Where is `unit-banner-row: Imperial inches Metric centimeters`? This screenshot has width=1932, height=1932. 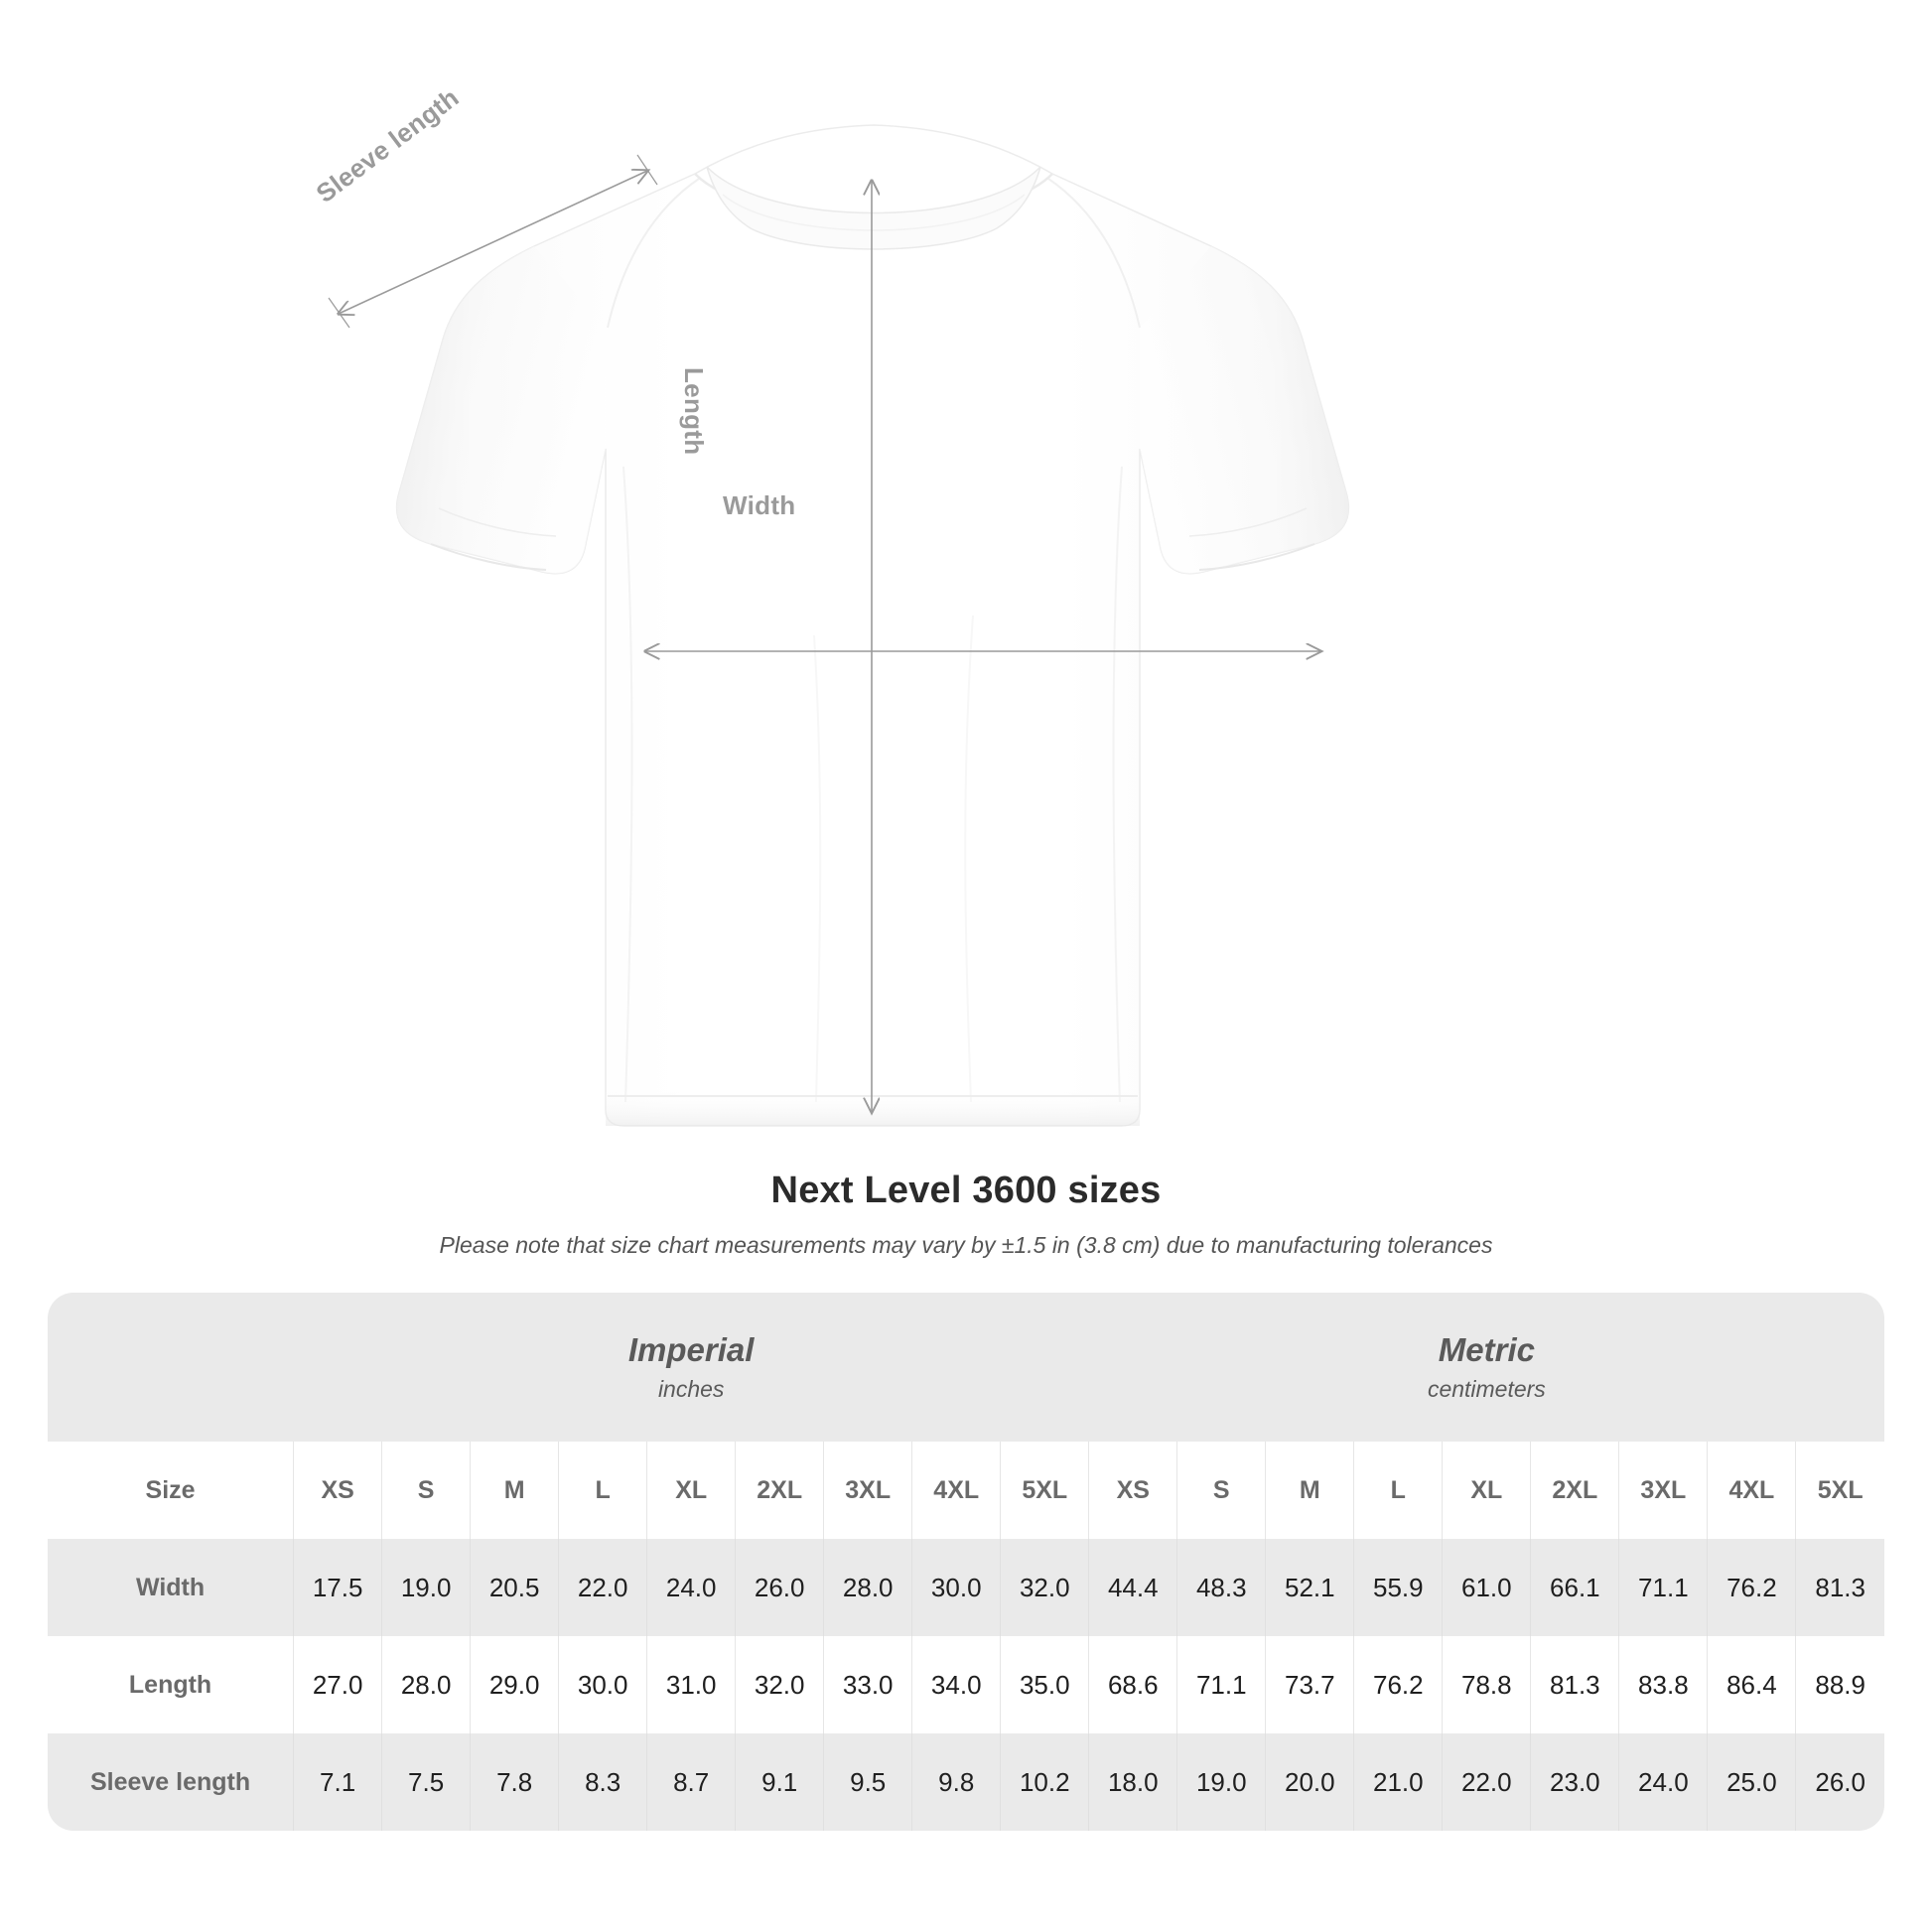
unit-banner-row: Imperial inches Metric centimeters is located at coordinates (966, 1367).